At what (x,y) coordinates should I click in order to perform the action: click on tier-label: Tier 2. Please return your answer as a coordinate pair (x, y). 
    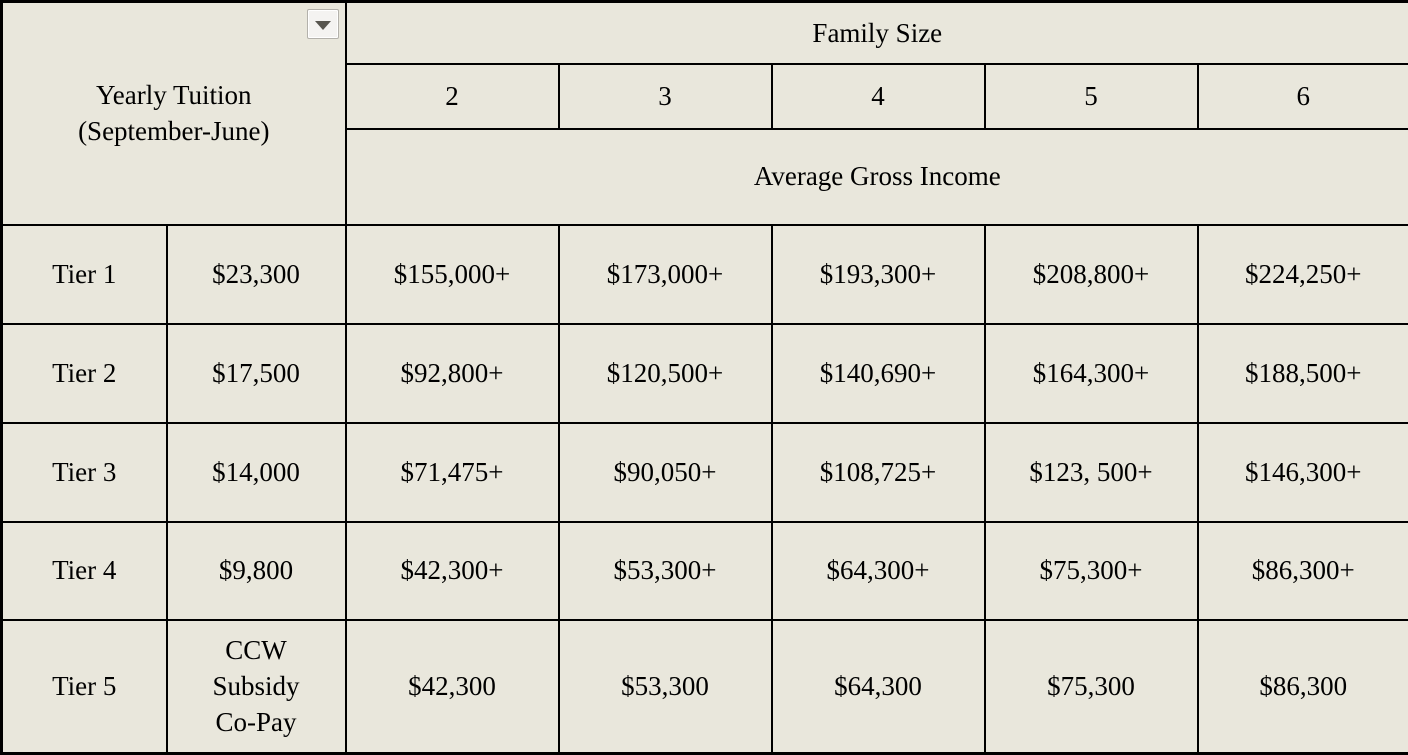
    Looking at the image, I should click on (84, 373).